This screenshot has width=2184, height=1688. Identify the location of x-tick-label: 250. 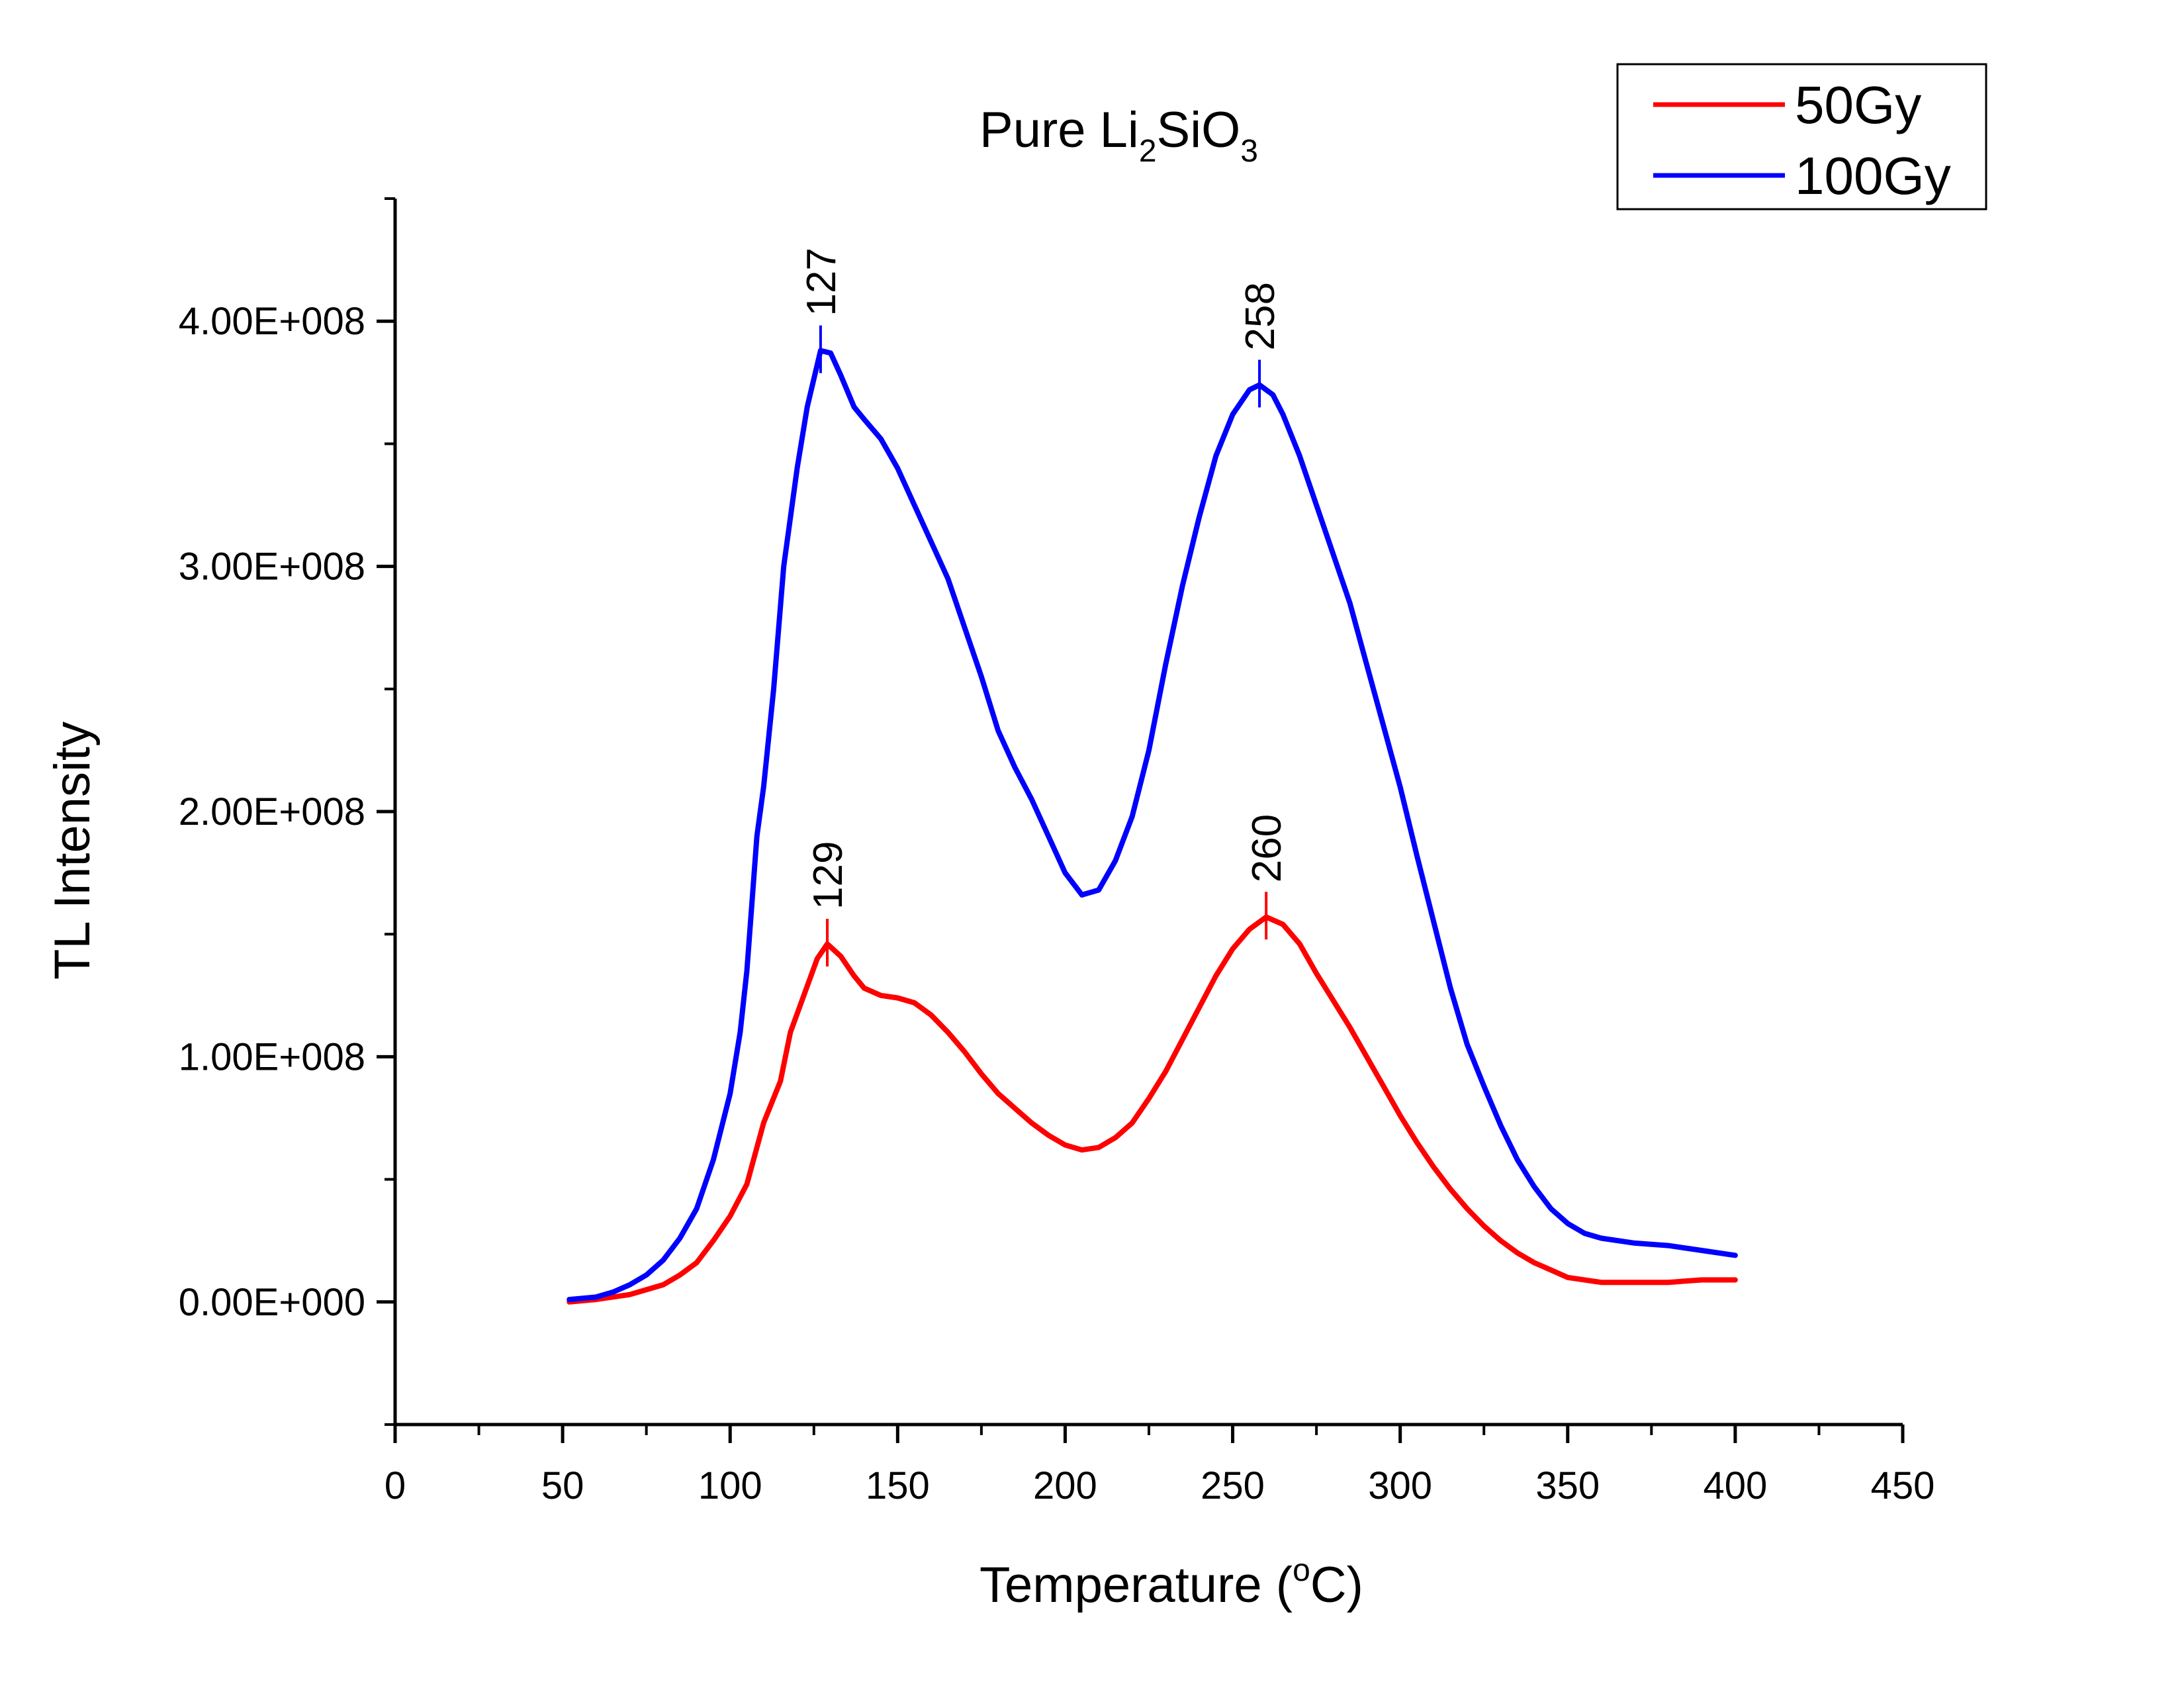
(1233, 1486).